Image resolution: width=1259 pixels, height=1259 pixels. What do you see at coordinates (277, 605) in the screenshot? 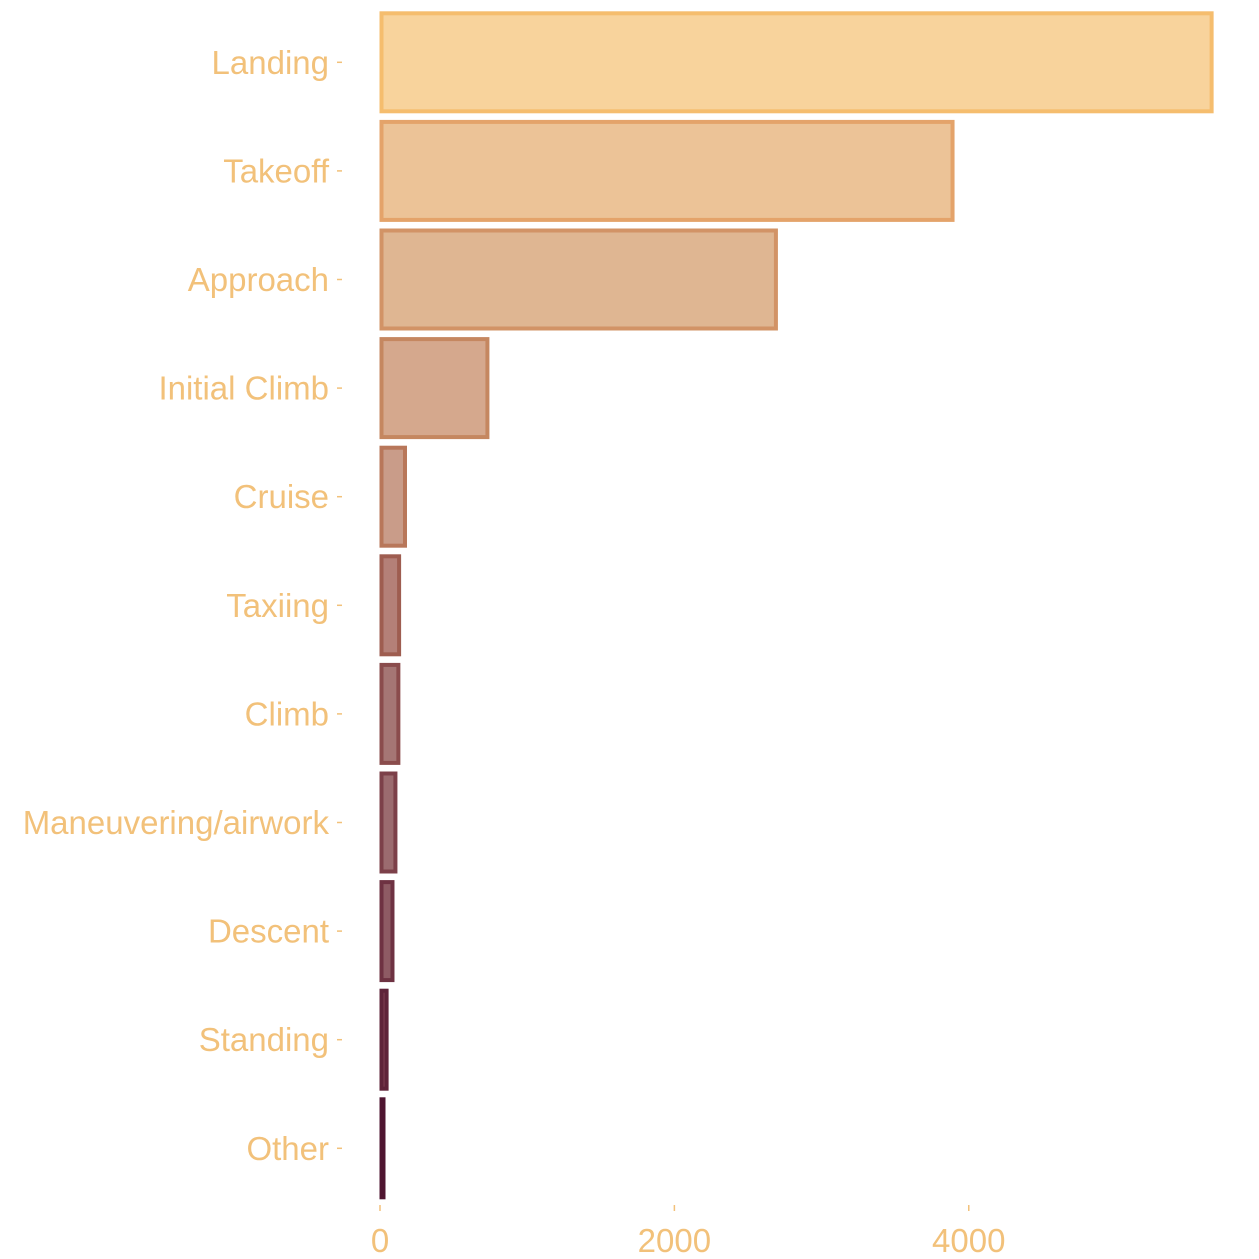
I see `y-tick-label: Taxiing` at bounding box center [277, 605].